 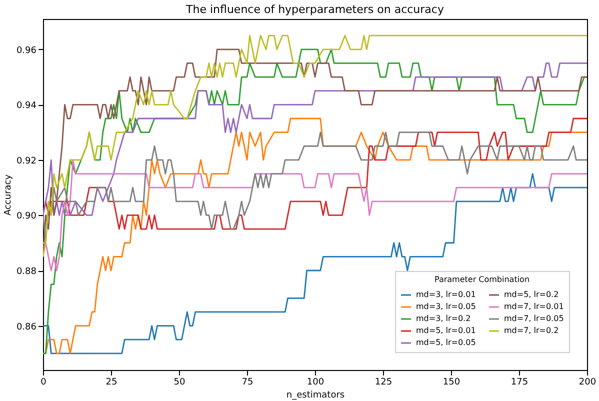 What do you see at coordinates (248, 383) in the screenshot?
I see `x-tick-label: 75` at bounding box center [248, 383].